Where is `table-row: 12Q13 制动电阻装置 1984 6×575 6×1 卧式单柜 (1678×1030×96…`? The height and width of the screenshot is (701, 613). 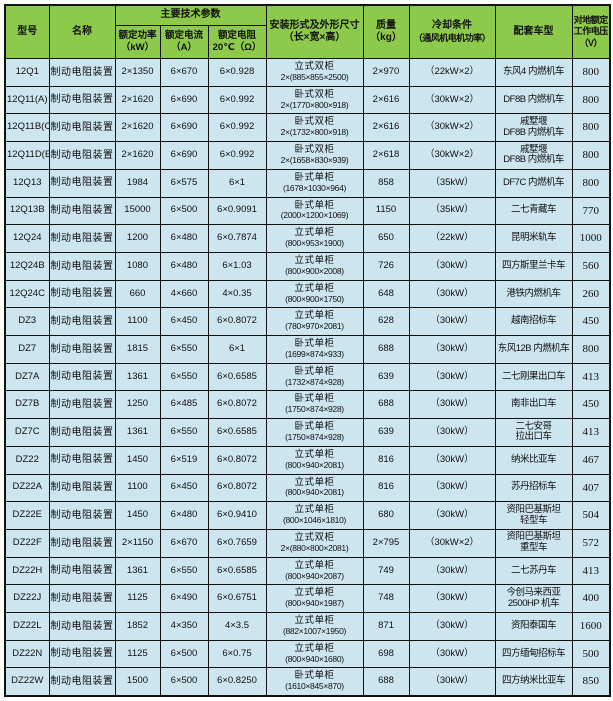
table-row: 12Q13 制动电阻装置 1984 6×575 6×1 卧式单柜 (1678×1030×96… is located at coordinates (307, 183).